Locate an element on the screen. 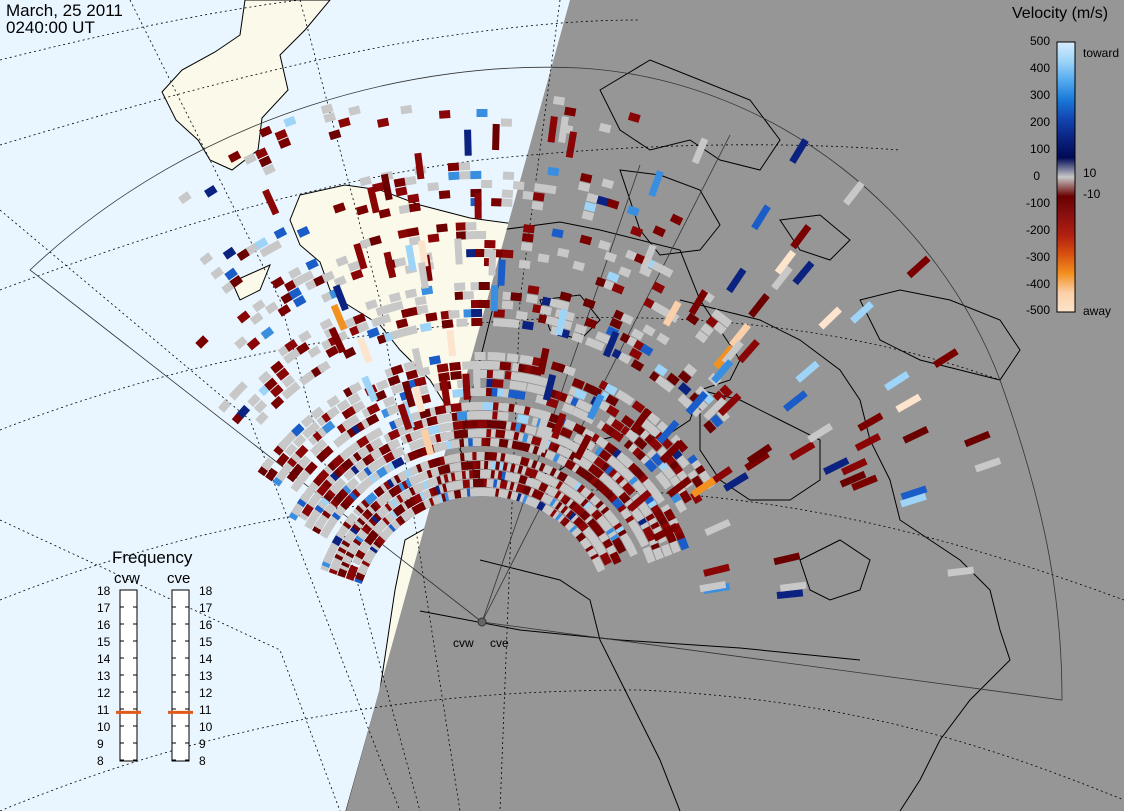 Image resolution: width=1124 pixels, height=811 pixels. frequency-level-label: 12 is located at coordinates (104, 693).